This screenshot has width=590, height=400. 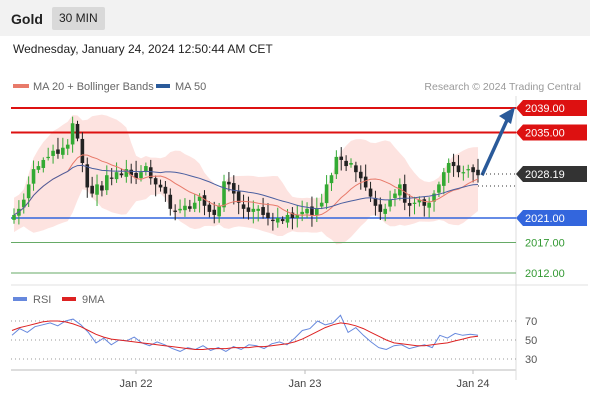 I want to click on legend-label-9ma: 9MA, so click(x=93, y=300).